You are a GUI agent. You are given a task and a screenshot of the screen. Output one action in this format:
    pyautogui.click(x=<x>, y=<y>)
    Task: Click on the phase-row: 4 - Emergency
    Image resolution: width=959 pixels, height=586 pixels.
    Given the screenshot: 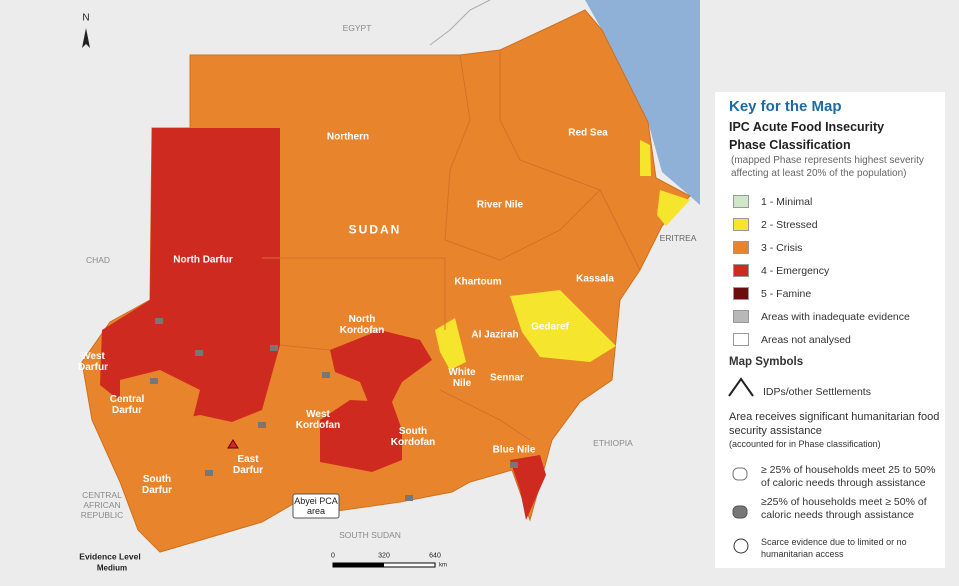 What is the action you would take?
    pyautogui.click(x=781, y=270)
    